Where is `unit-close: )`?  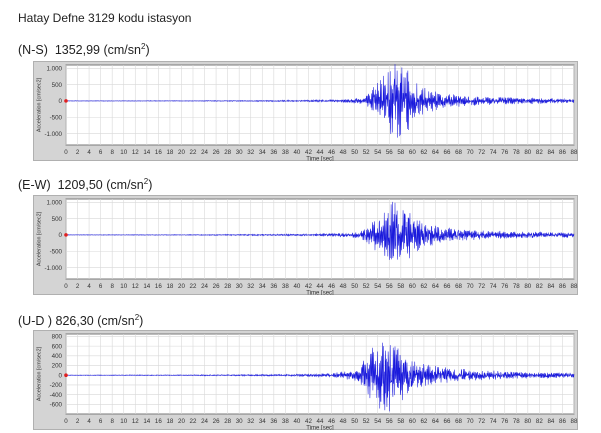 unit-close: ) is located at coordinates (147, 50).